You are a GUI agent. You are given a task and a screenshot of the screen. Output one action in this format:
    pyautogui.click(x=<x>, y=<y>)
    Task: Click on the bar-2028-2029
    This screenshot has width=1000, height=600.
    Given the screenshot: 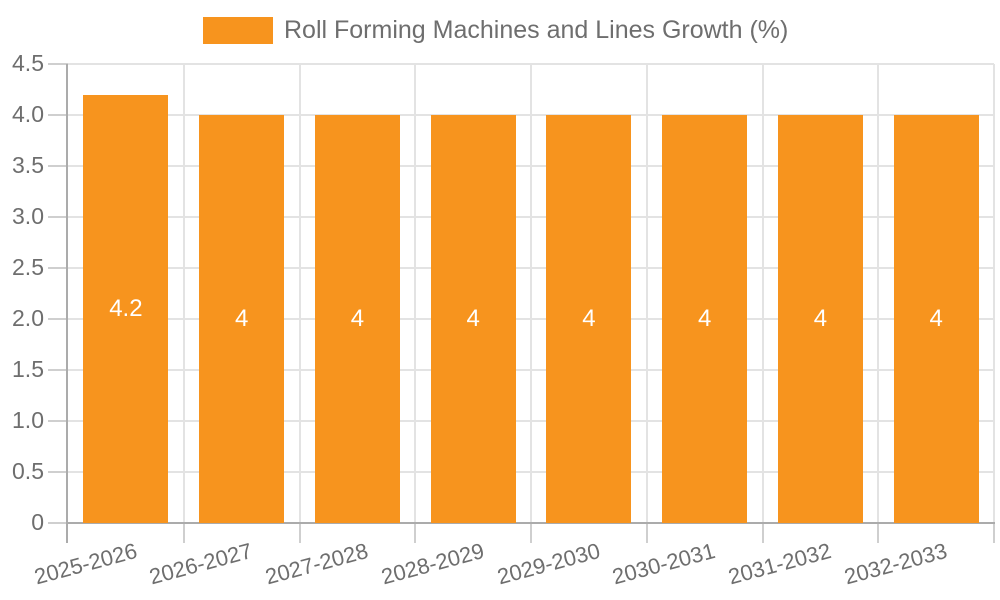 What is the action you would take?
    pyautogui.click(x=473, y=319)
    